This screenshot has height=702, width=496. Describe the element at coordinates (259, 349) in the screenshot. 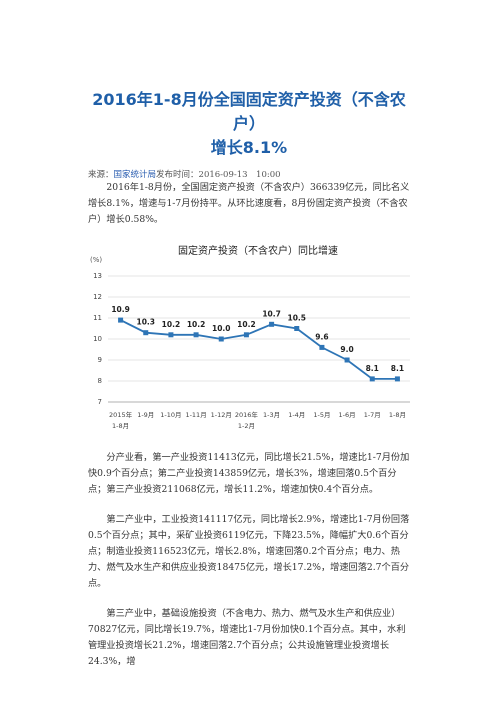

I see `line` at that location.